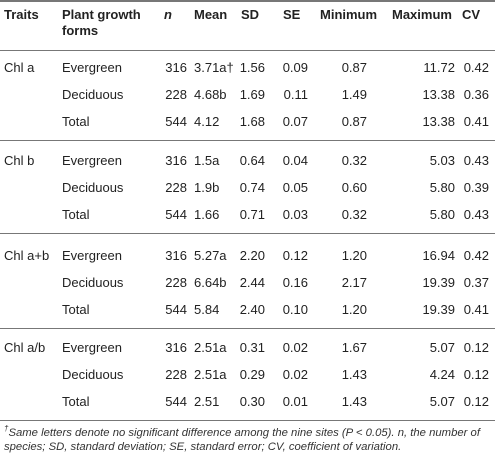  Describe the element at coordinates (252, 187) in the screenshot. I see `cell: 0.74` at that location.